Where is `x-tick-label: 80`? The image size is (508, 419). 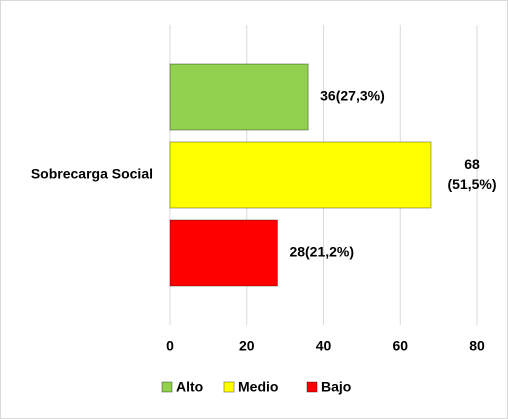 x-tick-label: 80 is located at coordinates (477, 346).